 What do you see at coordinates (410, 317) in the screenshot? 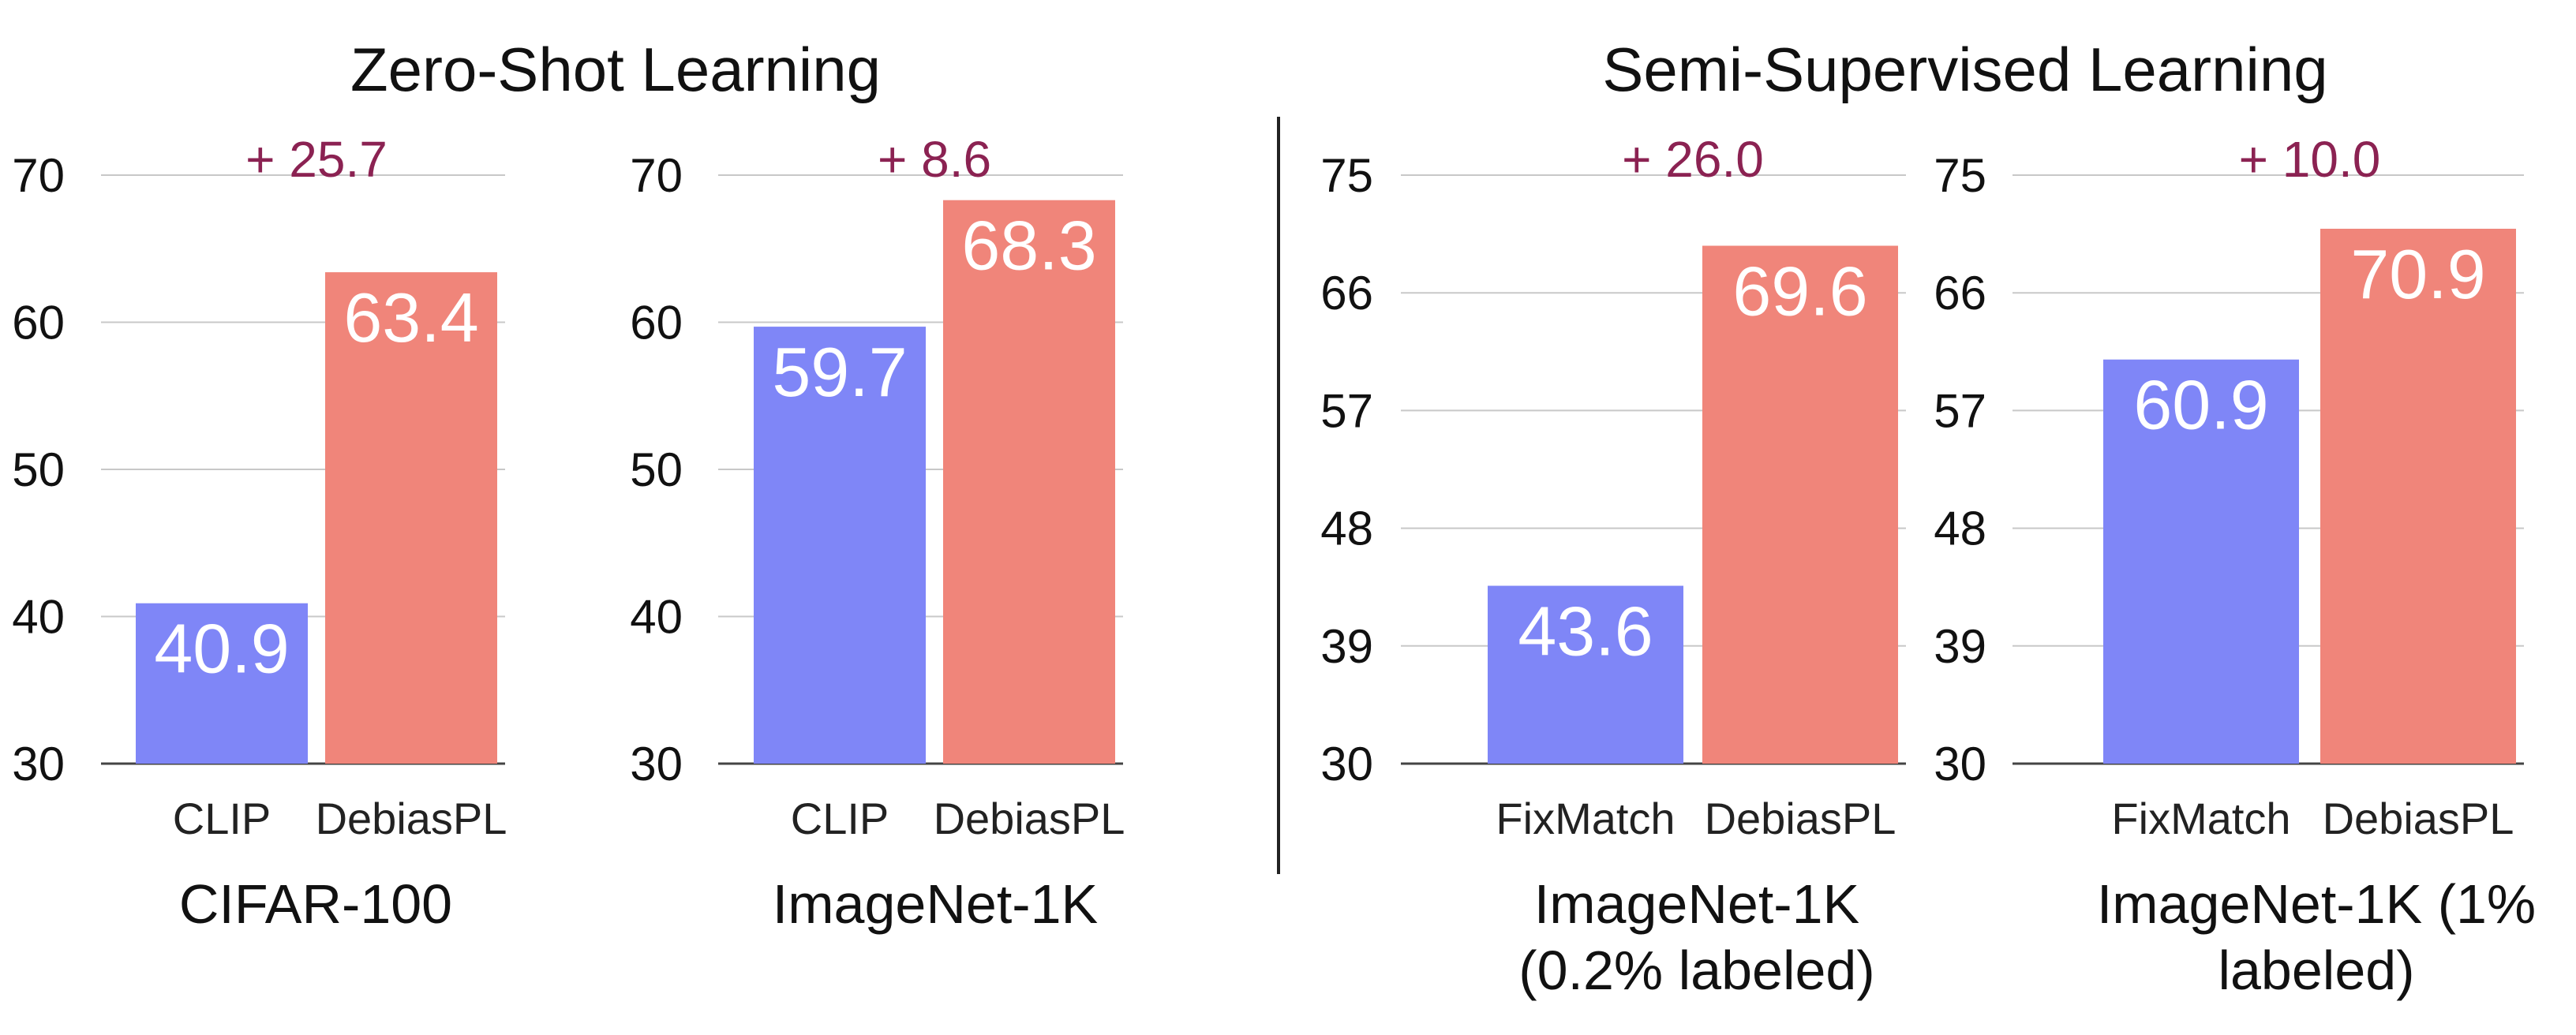
I see `bar-value-label: 63.4` at bounding box center [410, 317].